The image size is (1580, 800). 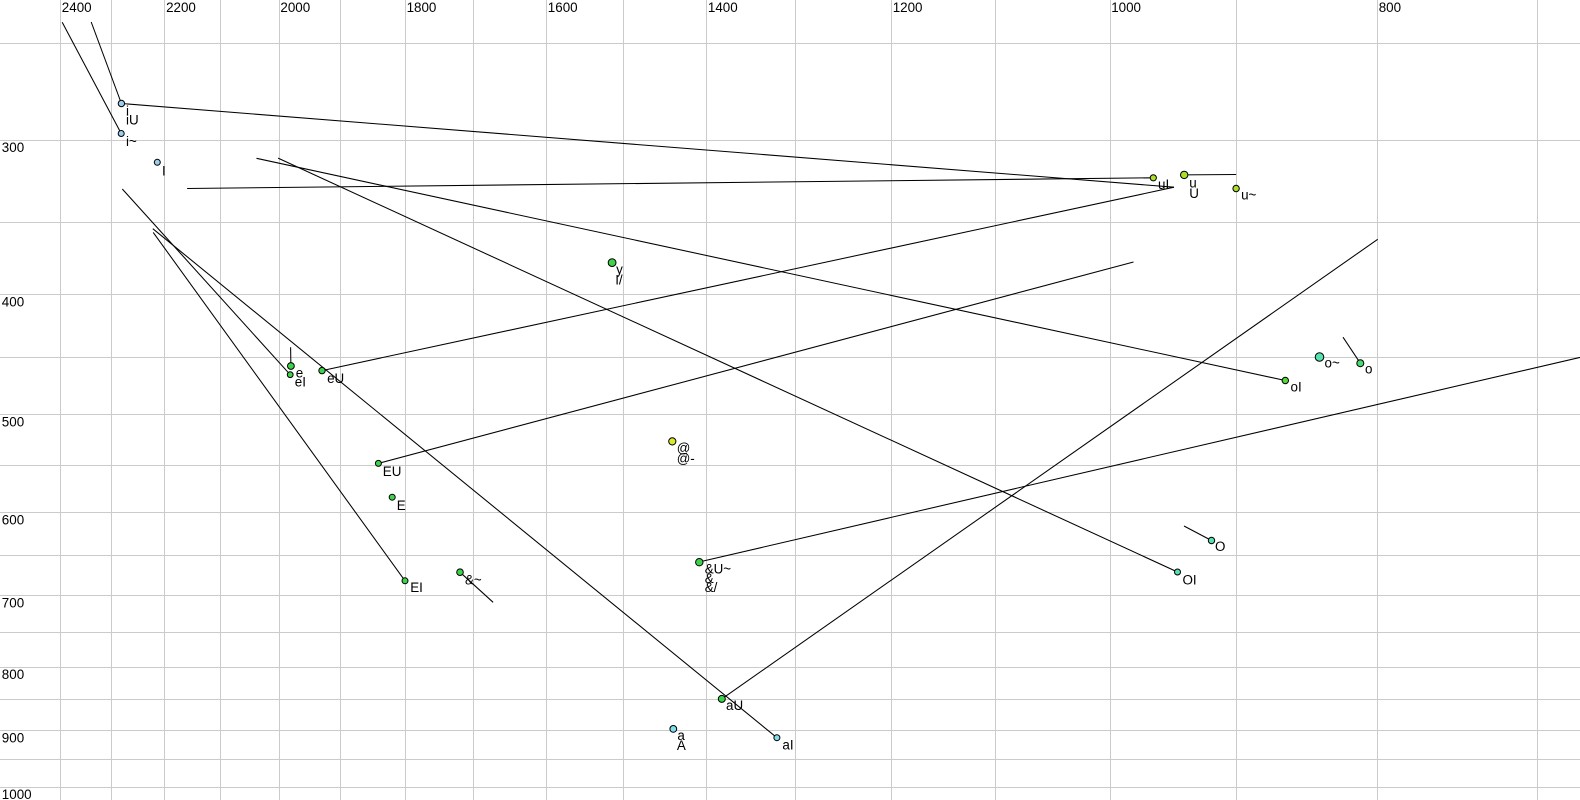 I want to click on svg-text: 400, so click(x=13, y=302).